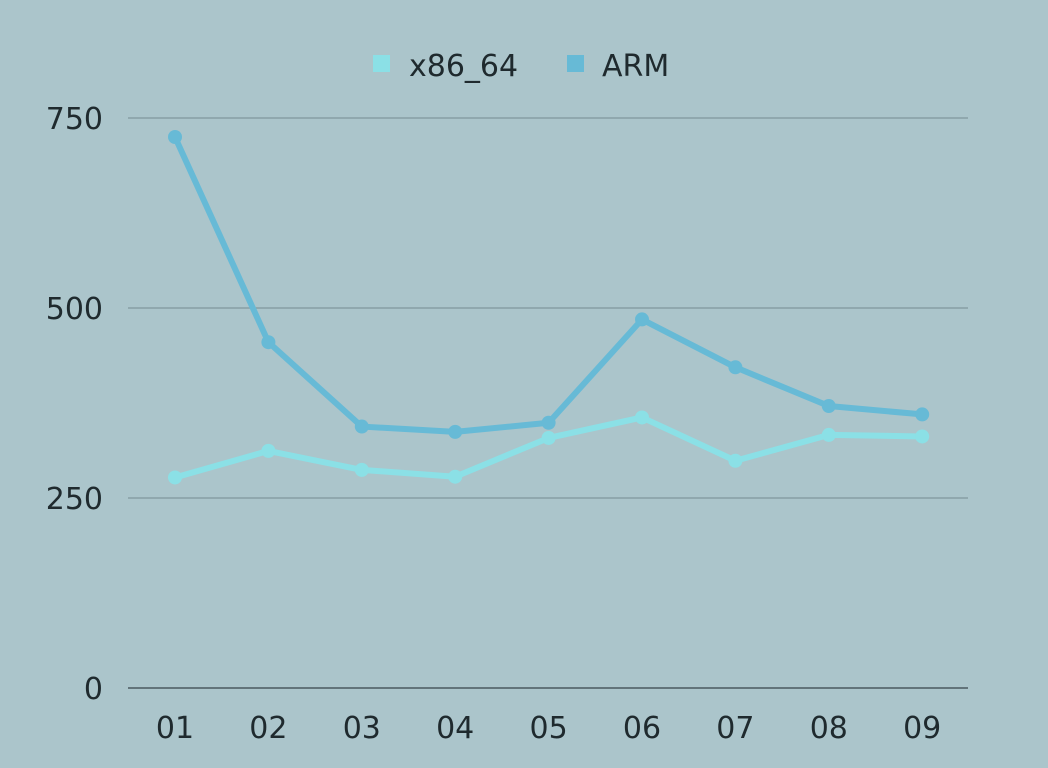 Image resolution: width=1048 pixels, height=768 pixels. I want to click on x-tick-label: 06, so click(642, 728).